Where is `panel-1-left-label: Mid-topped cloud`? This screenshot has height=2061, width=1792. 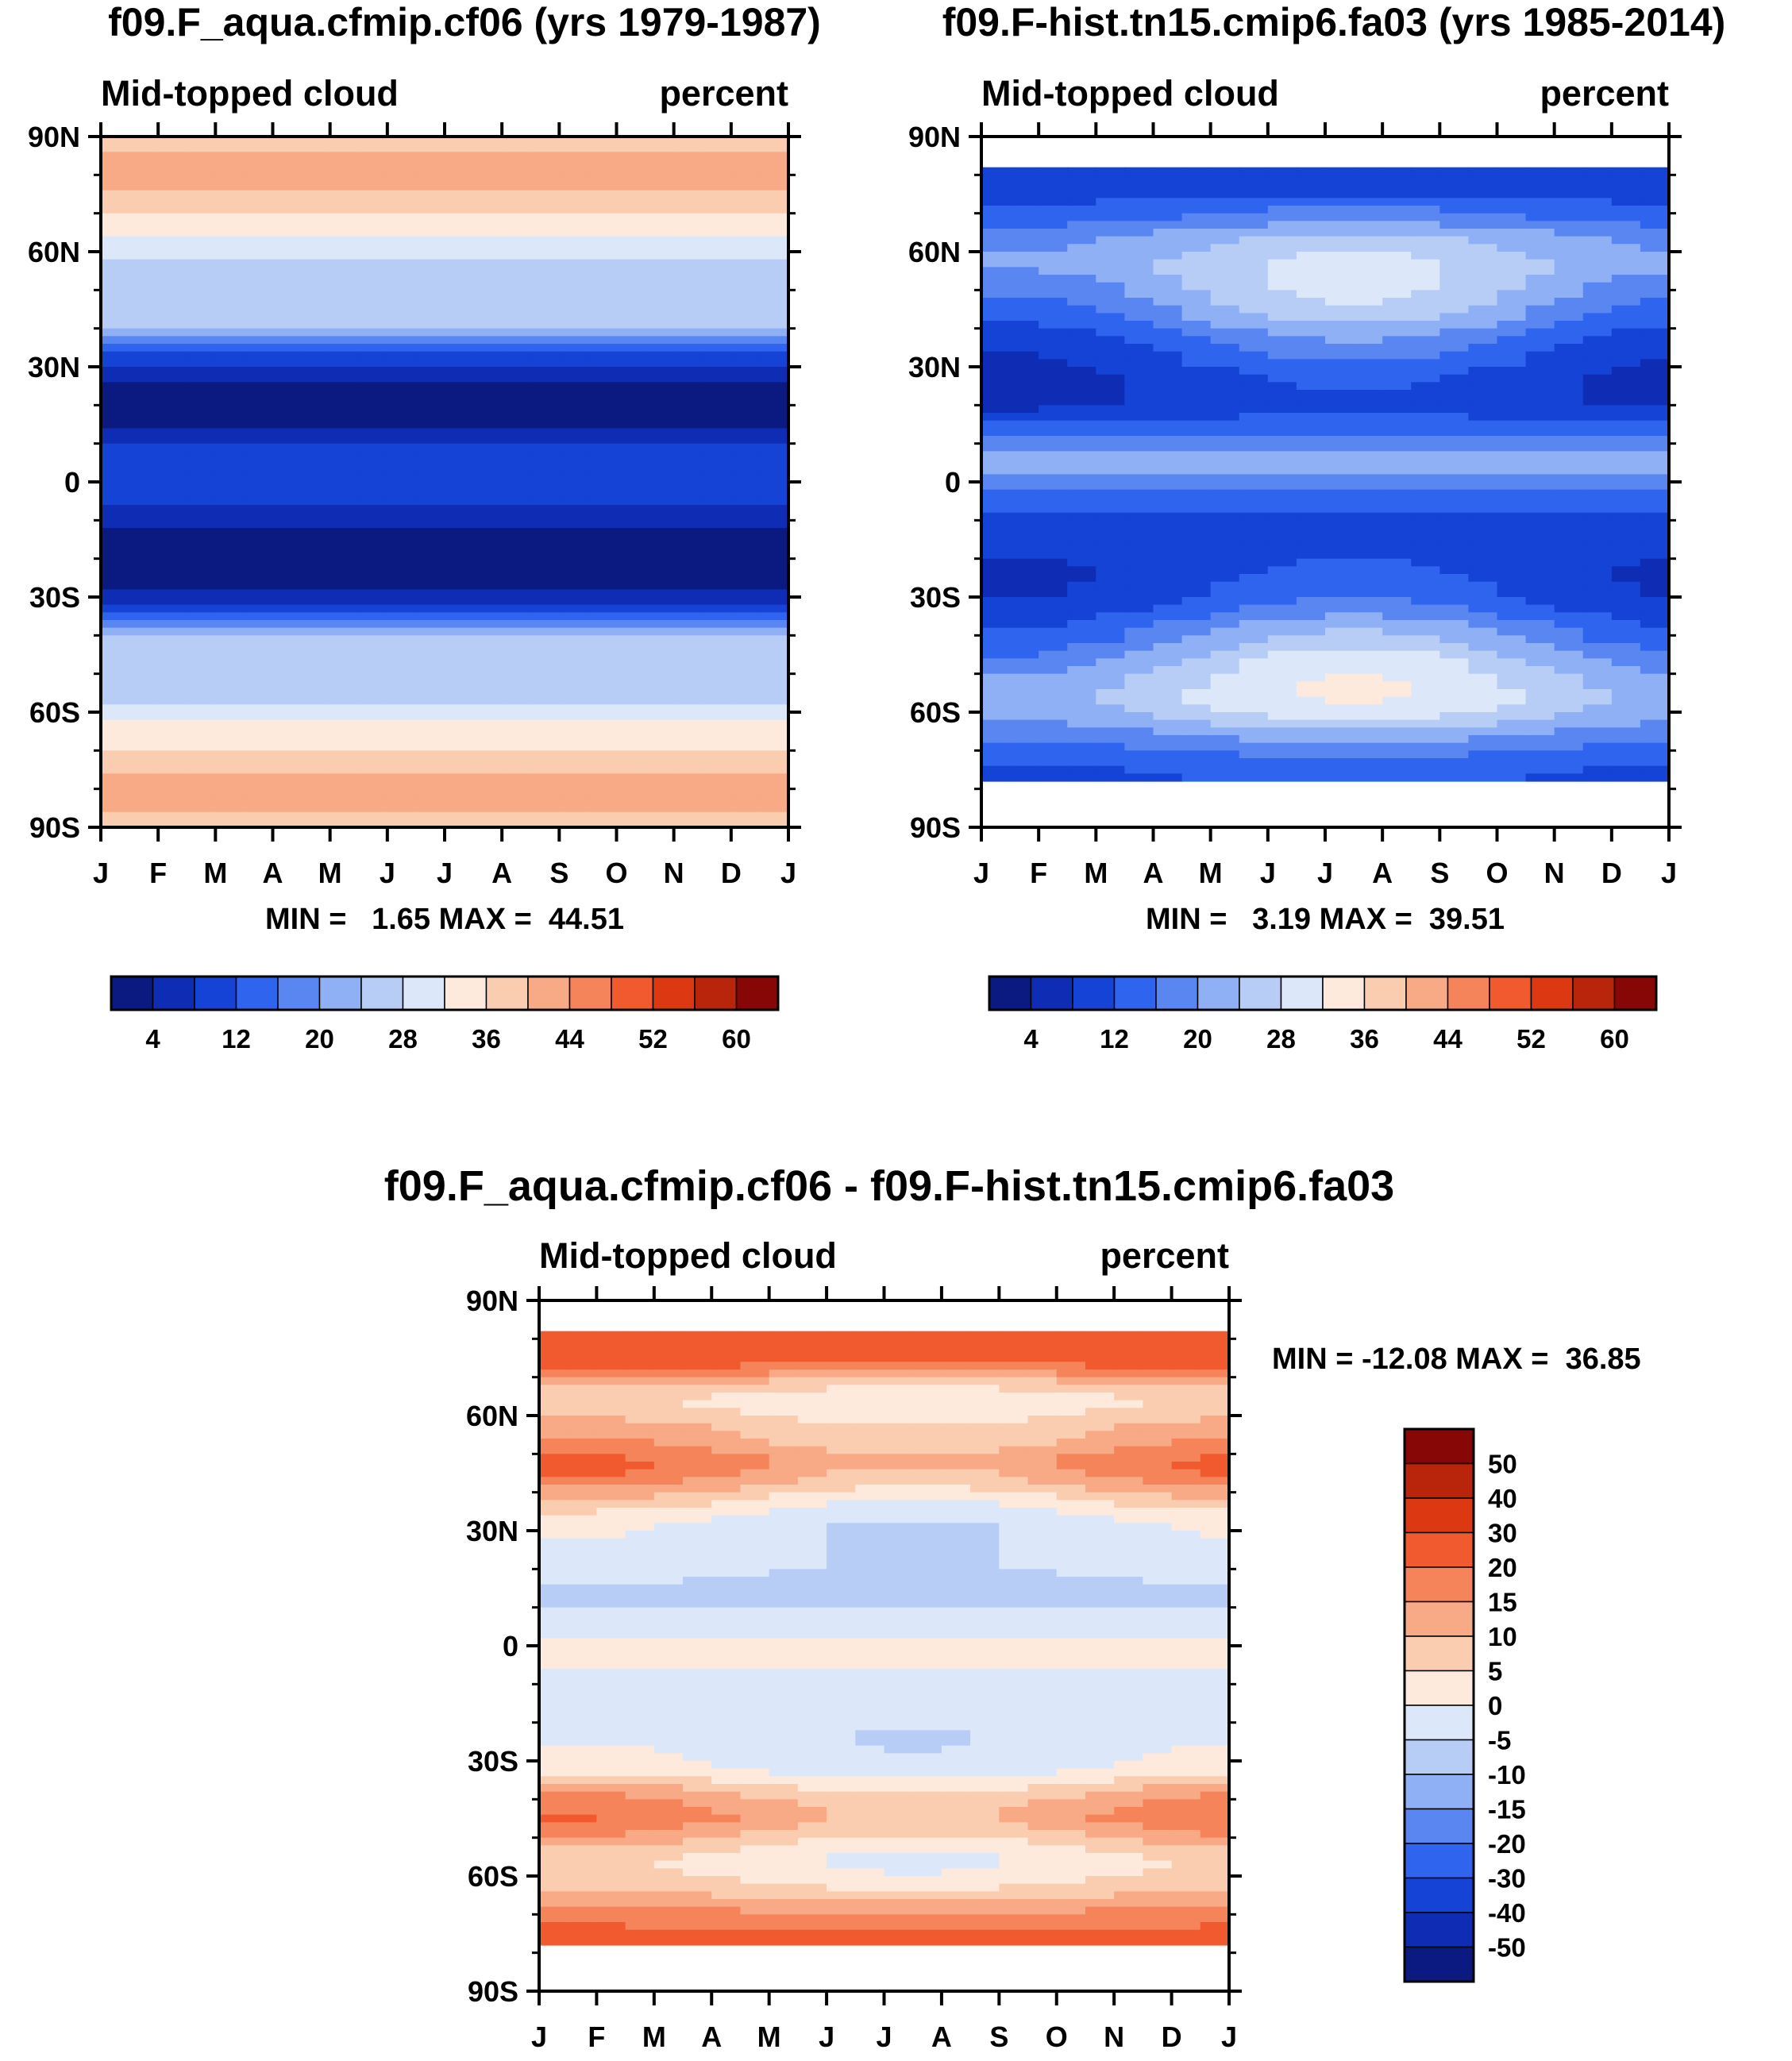
panel-1-left-label: Mid-topped cloud is located at coordinates (250, 93).